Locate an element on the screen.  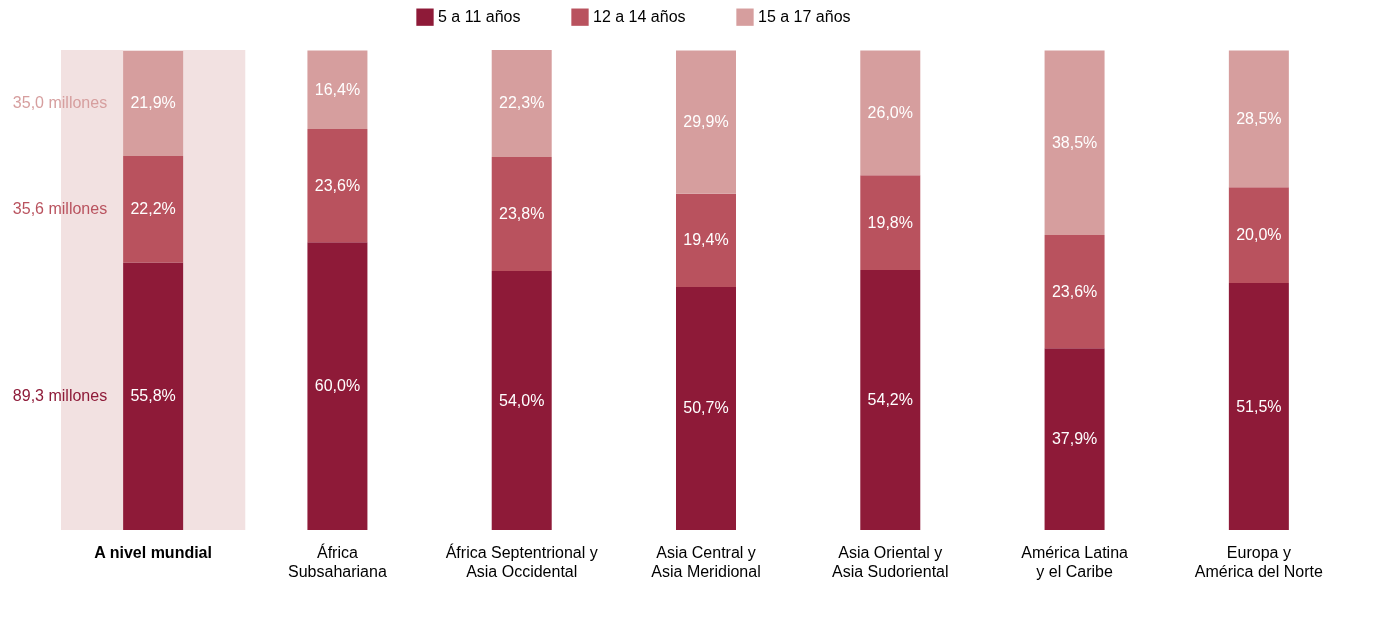
data-label: 50,7% is located at coordinates (706, 408).